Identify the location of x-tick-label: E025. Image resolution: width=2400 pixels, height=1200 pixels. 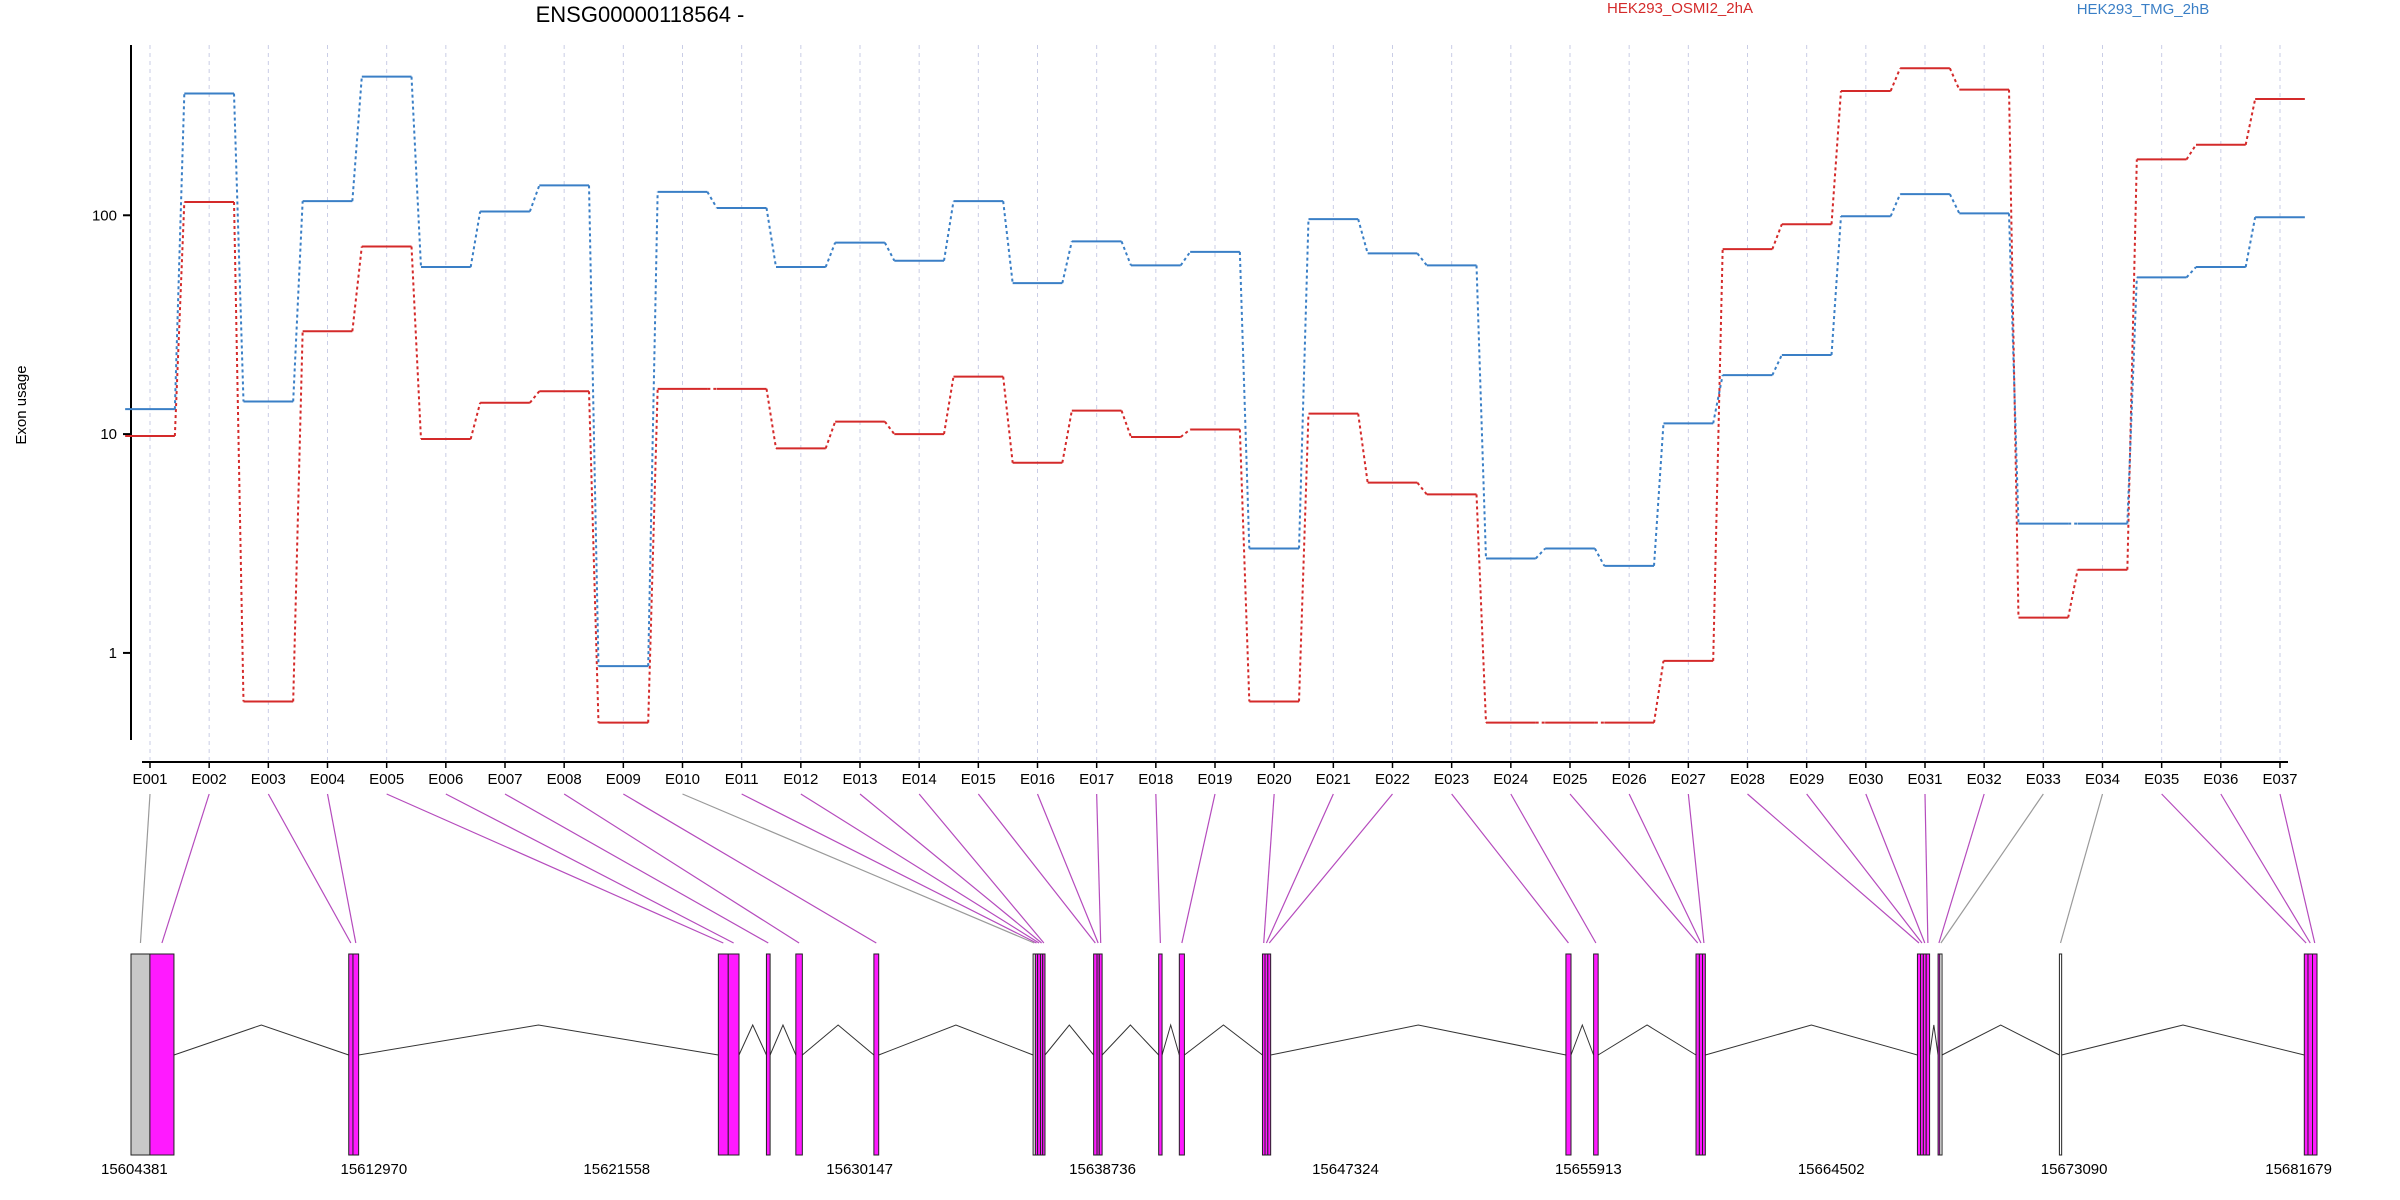
(1569, 779).